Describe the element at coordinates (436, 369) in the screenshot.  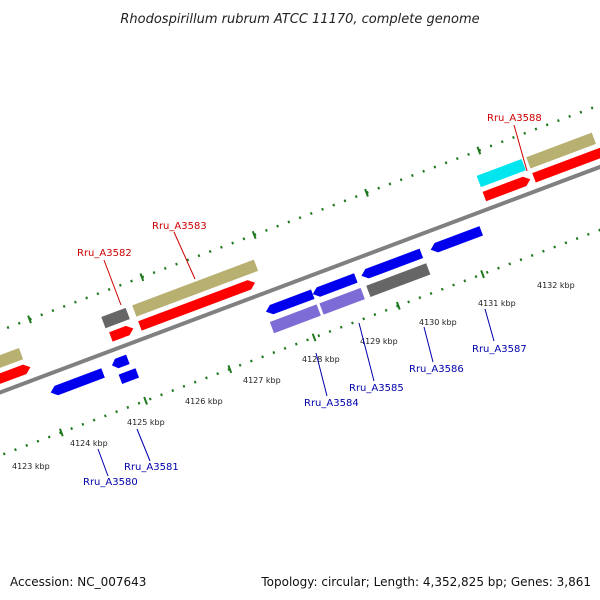
I see `gene-label-a3586: Rru_A3586` at that location.